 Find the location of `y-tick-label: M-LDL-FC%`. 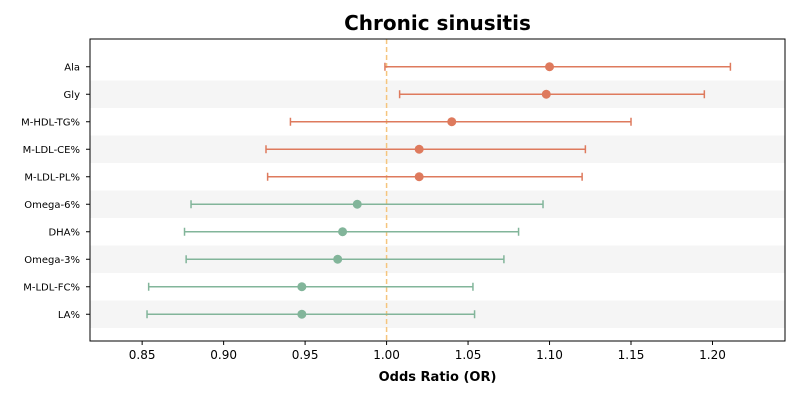

y-tick-label: M-LDL-FC% is located at coordinates (51, 287).